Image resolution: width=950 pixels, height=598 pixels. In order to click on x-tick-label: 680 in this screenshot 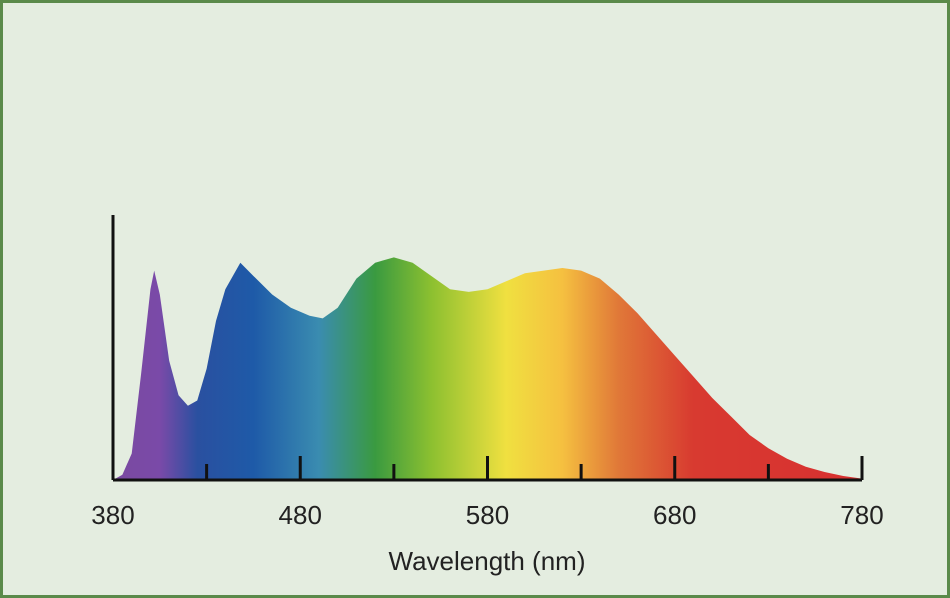, I will do `click(674, 515)`.